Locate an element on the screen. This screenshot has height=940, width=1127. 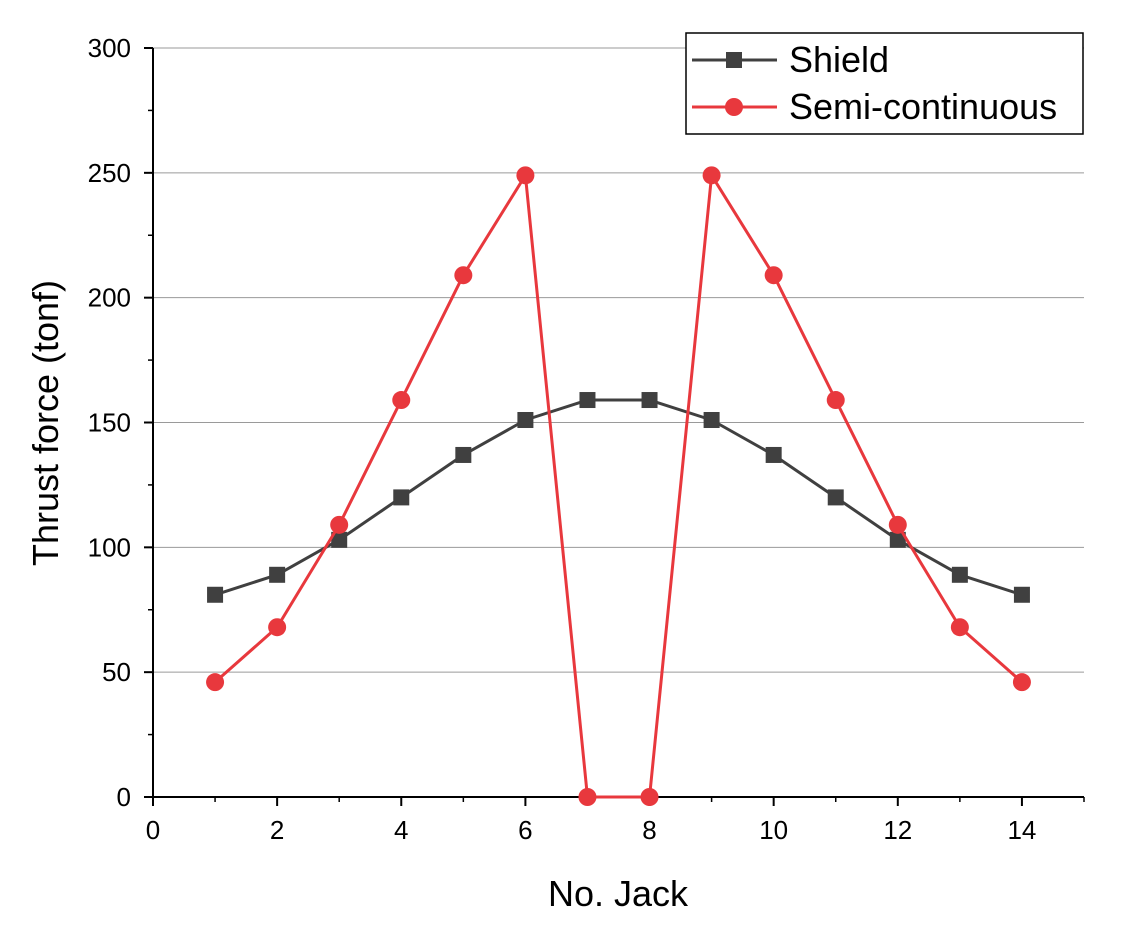
x-tick-label-4: 4 is located at coordinates (401, 830).